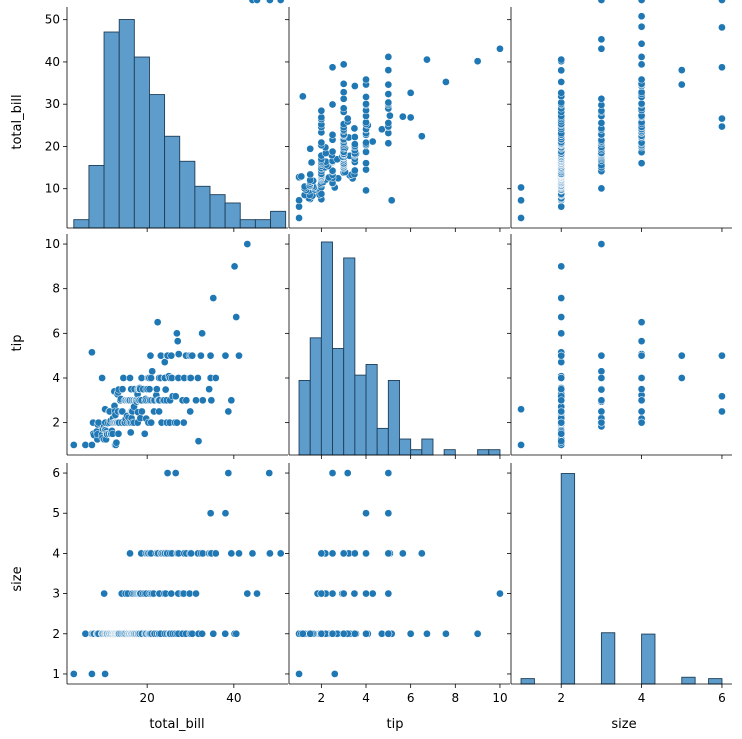 Image resolution: width=742 pixels, height=739 pixels. I want to click on panel-total_bill-vs-size, so click(619, 116).